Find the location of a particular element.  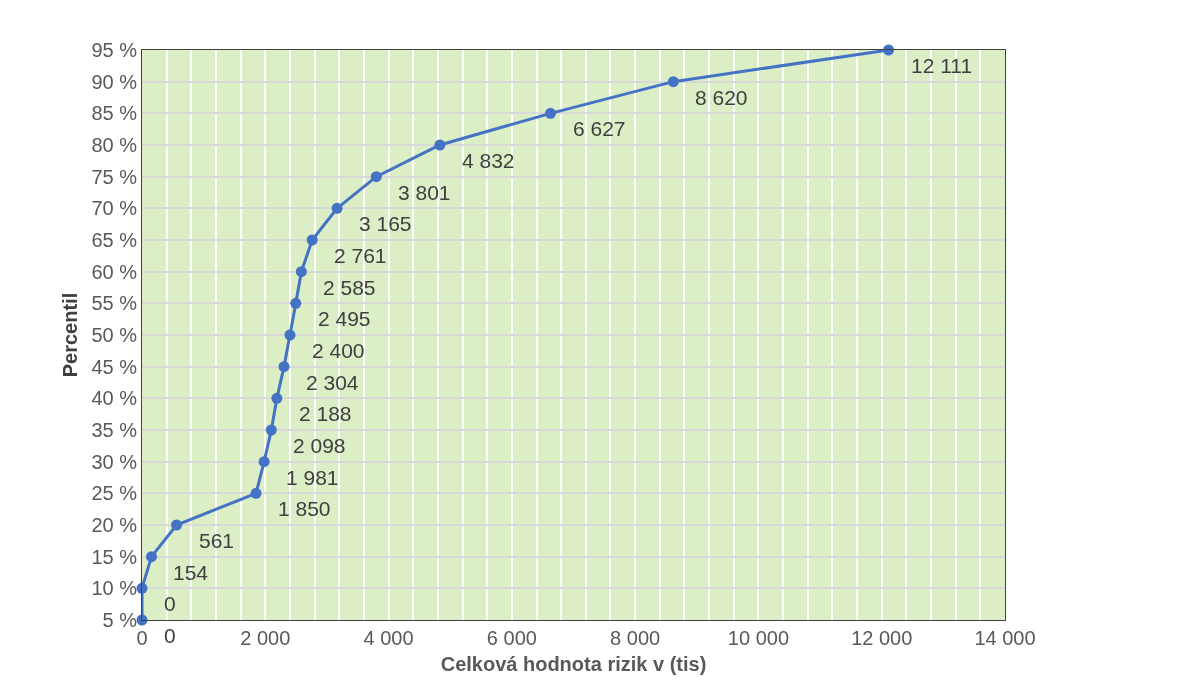

y-tick-label: 20 % is located at coordinates (114, 525).